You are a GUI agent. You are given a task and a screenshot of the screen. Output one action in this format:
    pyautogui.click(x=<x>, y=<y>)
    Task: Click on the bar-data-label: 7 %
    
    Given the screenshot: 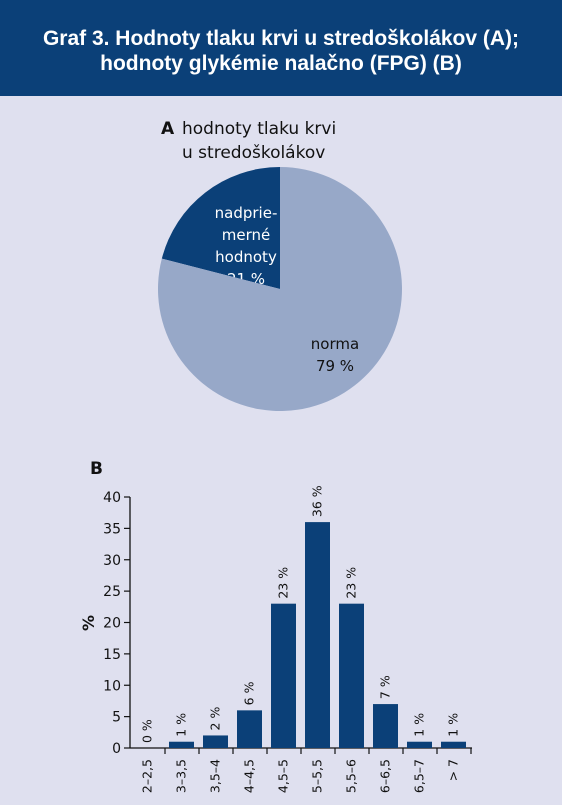 What is the action you would take?
    pyautogui.click(x=385, y=687)
    